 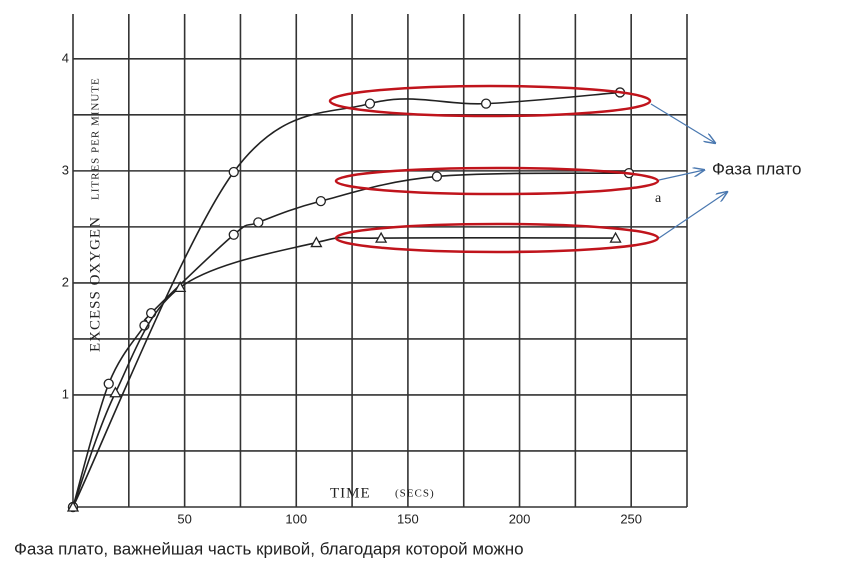 I want to click on highlights, so click(x=527, y=169).